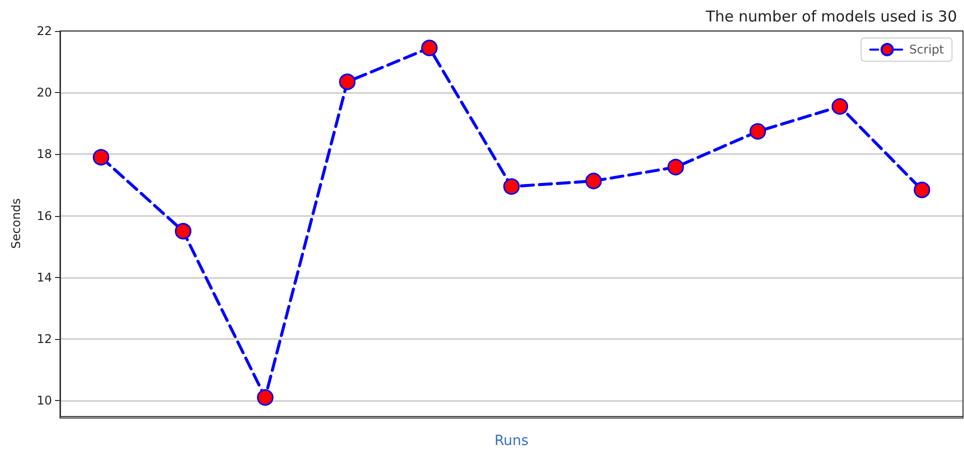 Image resolution: width=964 pixels, height=453 pixels. What do you see at coordinates (44, 93) in the screenshot?
I see `y-tick-label: 20` at bounding box center [44, 93].